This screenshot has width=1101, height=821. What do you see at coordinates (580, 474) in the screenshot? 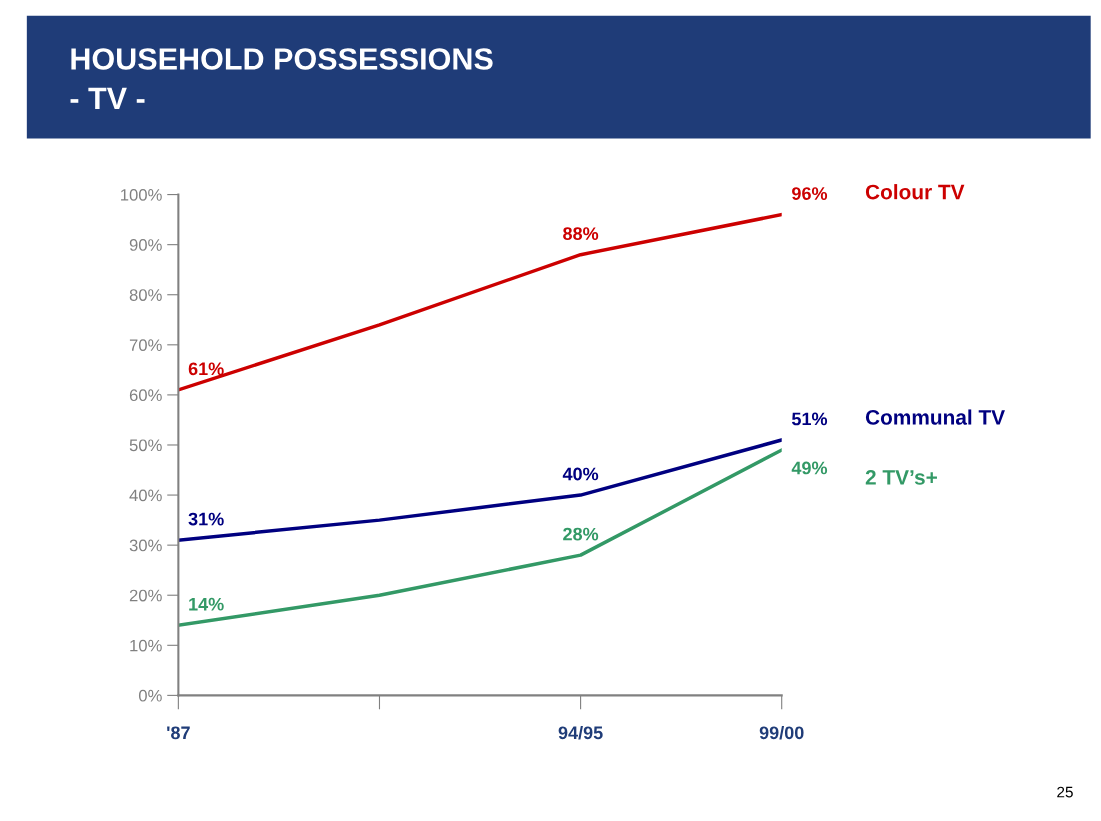
I see `data-label: 40%` at bounding box center [580, 474].